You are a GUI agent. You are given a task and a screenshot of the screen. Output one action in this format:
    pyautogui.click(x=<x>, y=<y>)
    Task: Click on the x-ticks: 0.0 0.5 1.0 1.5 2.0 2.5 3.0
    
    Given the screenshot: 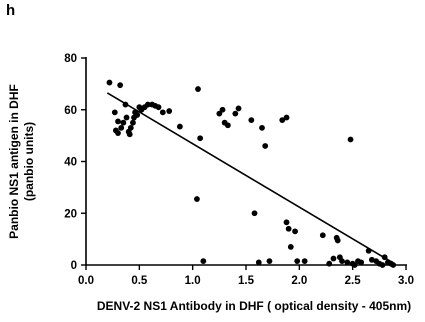 What is the action you would take?
    pyautogui.click(x=246, y=276)
    